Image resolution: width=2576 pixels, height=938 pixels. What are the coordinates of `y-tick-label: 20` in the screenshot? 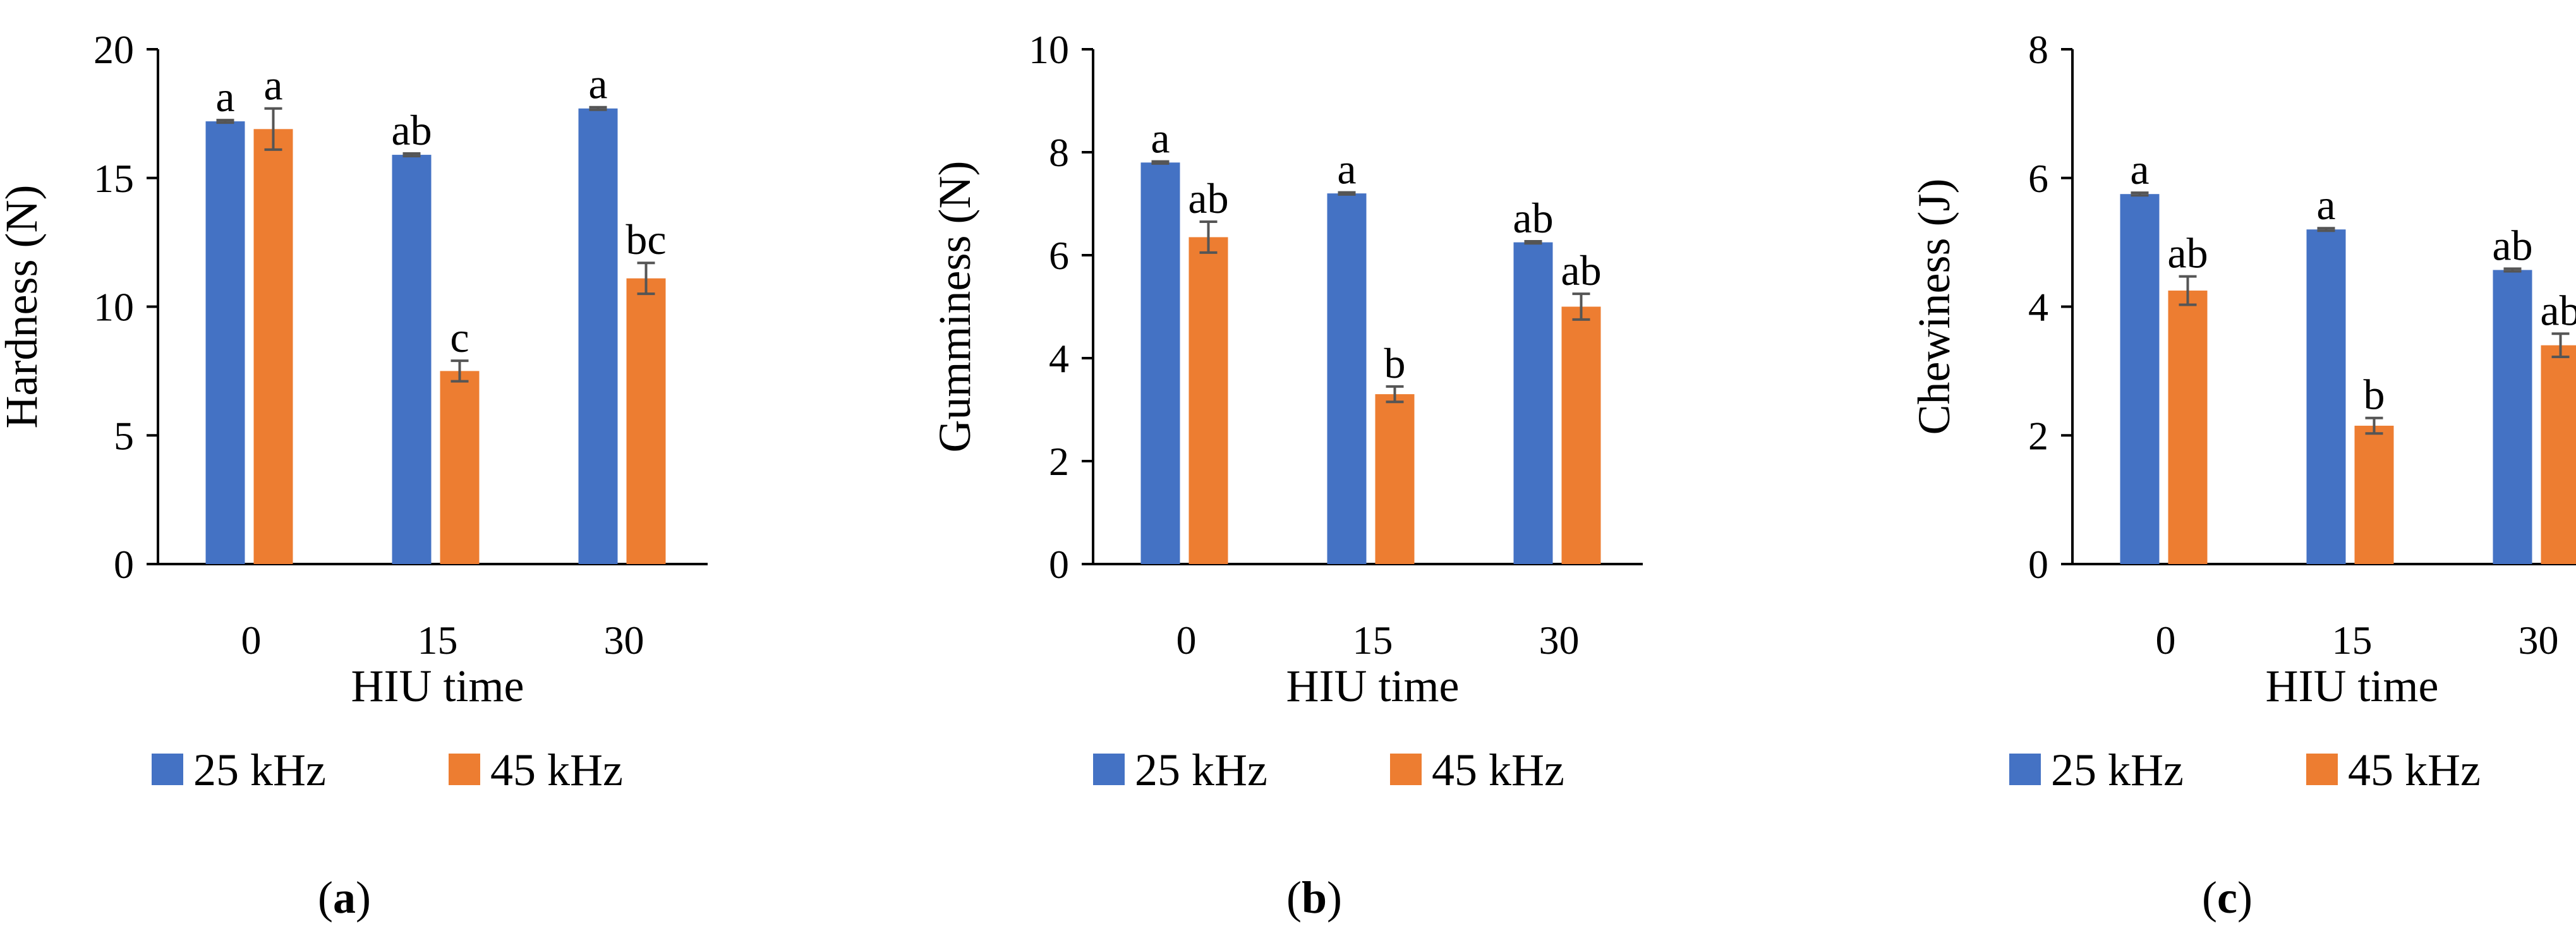 It's located at (114, 49).